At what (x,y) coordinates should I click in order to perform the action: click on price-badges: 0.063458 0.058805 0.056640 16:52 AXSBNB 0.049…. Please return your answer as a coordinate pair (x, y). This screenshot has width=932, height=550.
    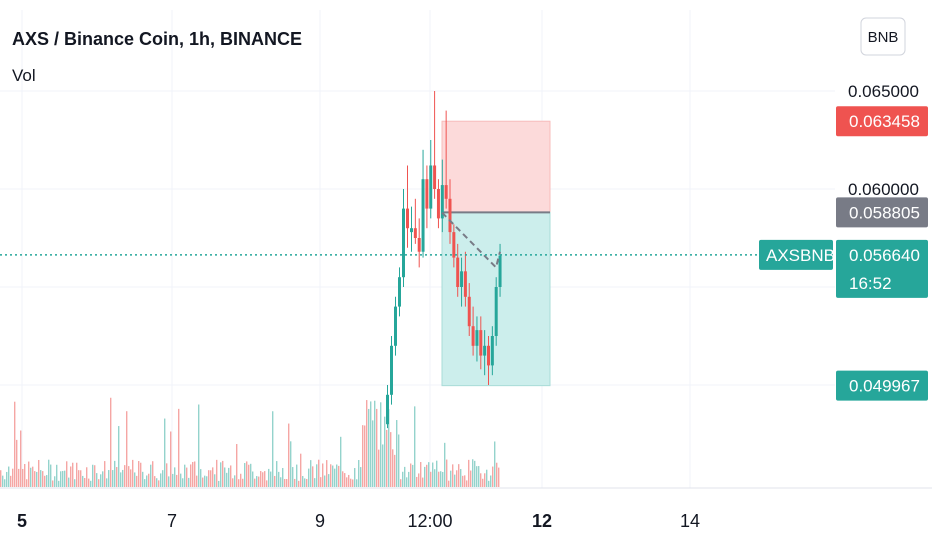
    Looking at the image, I should click on (843, 253).